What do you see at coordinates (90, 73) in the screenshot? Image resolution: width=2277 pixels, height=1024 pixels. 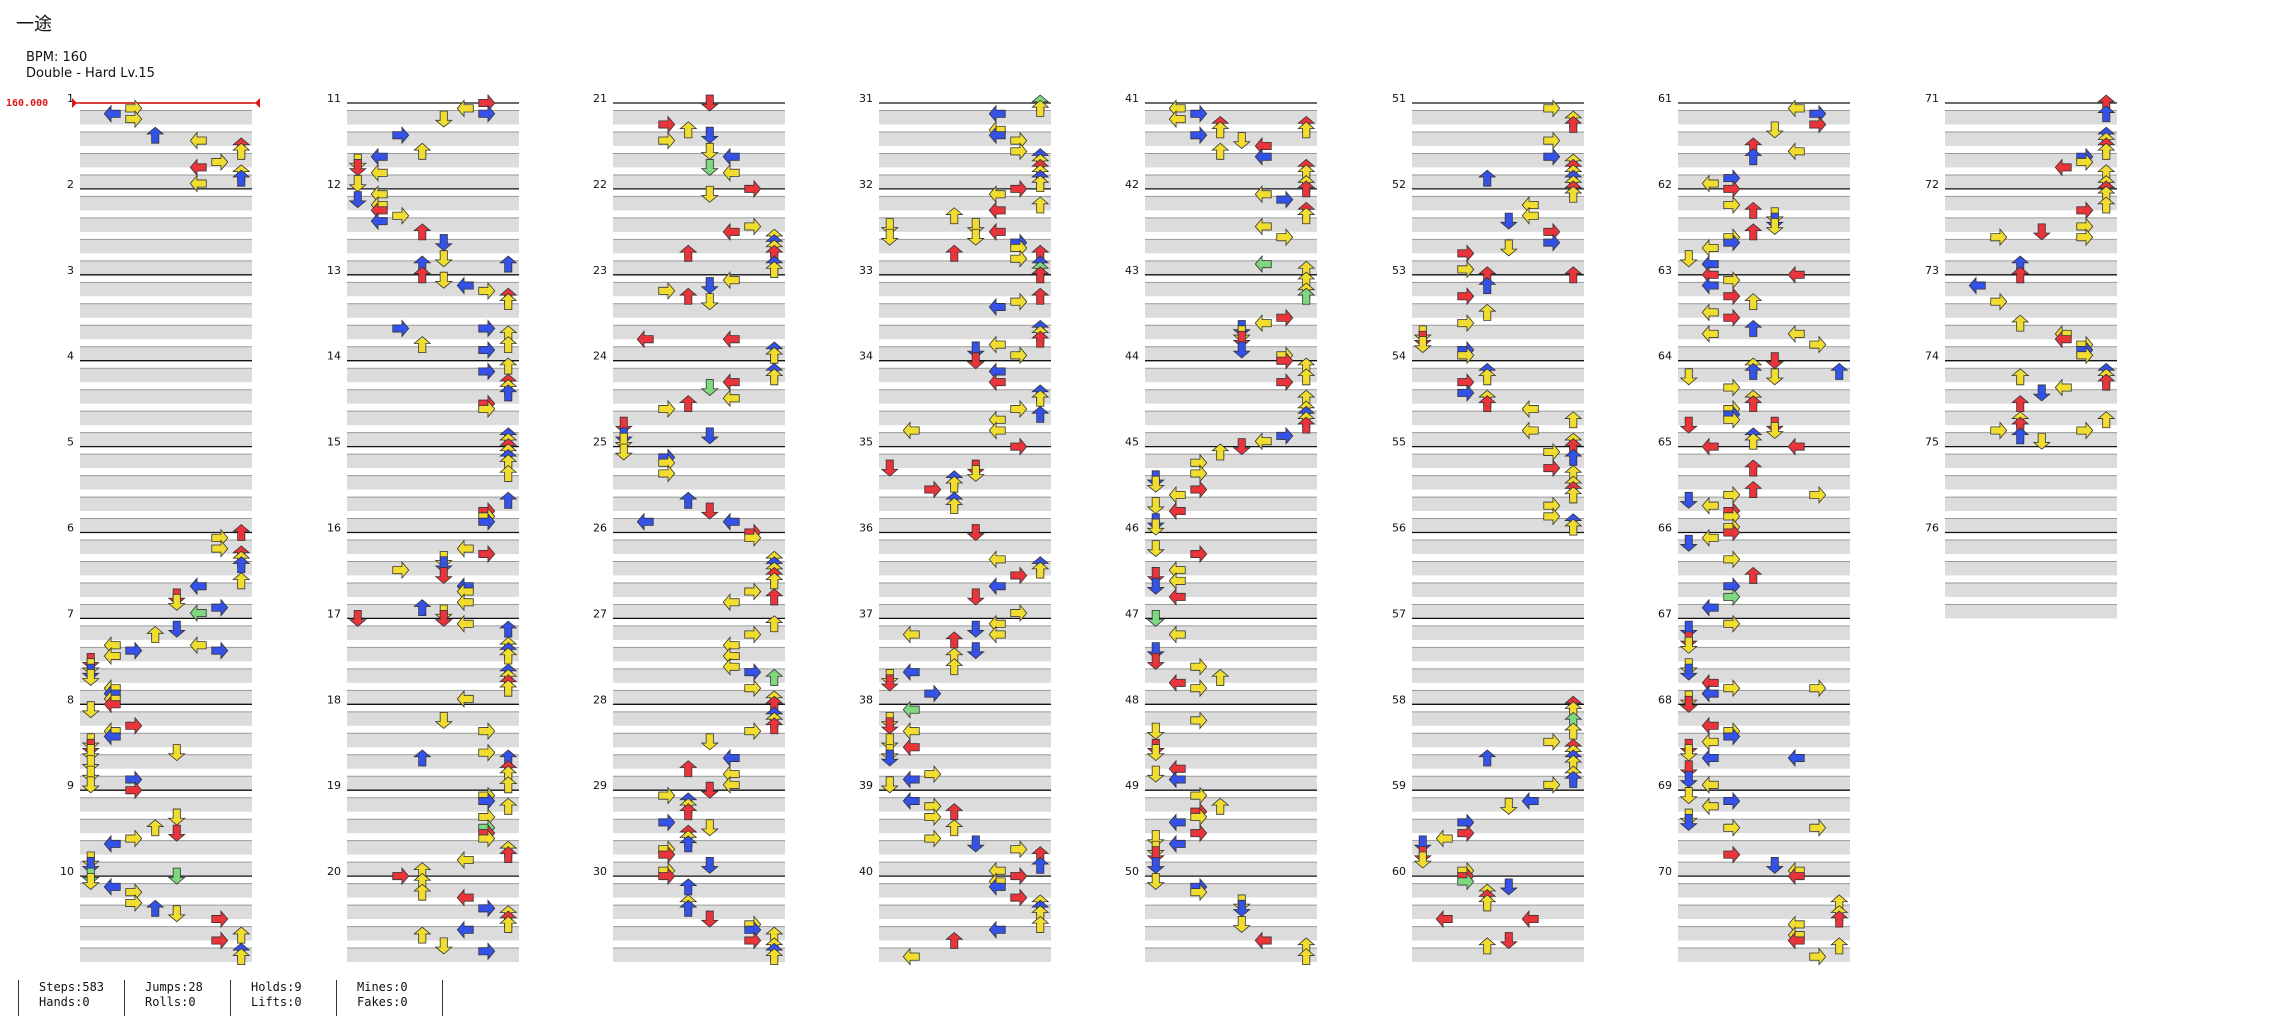 I see `difficulty-label: Double - Hard Lv.15` at bounding box center [90, 73].